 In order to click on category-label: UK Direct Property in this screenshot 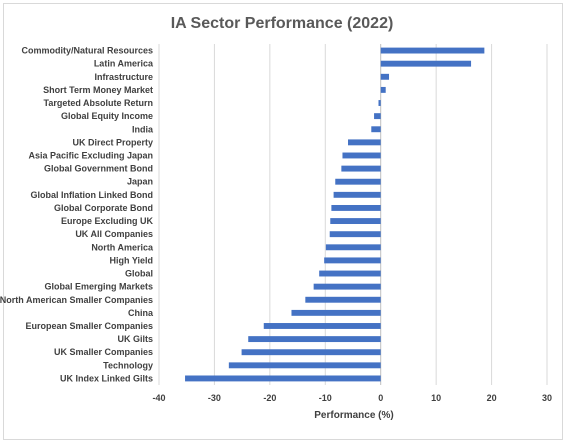, I will do `click(112, 142)`.